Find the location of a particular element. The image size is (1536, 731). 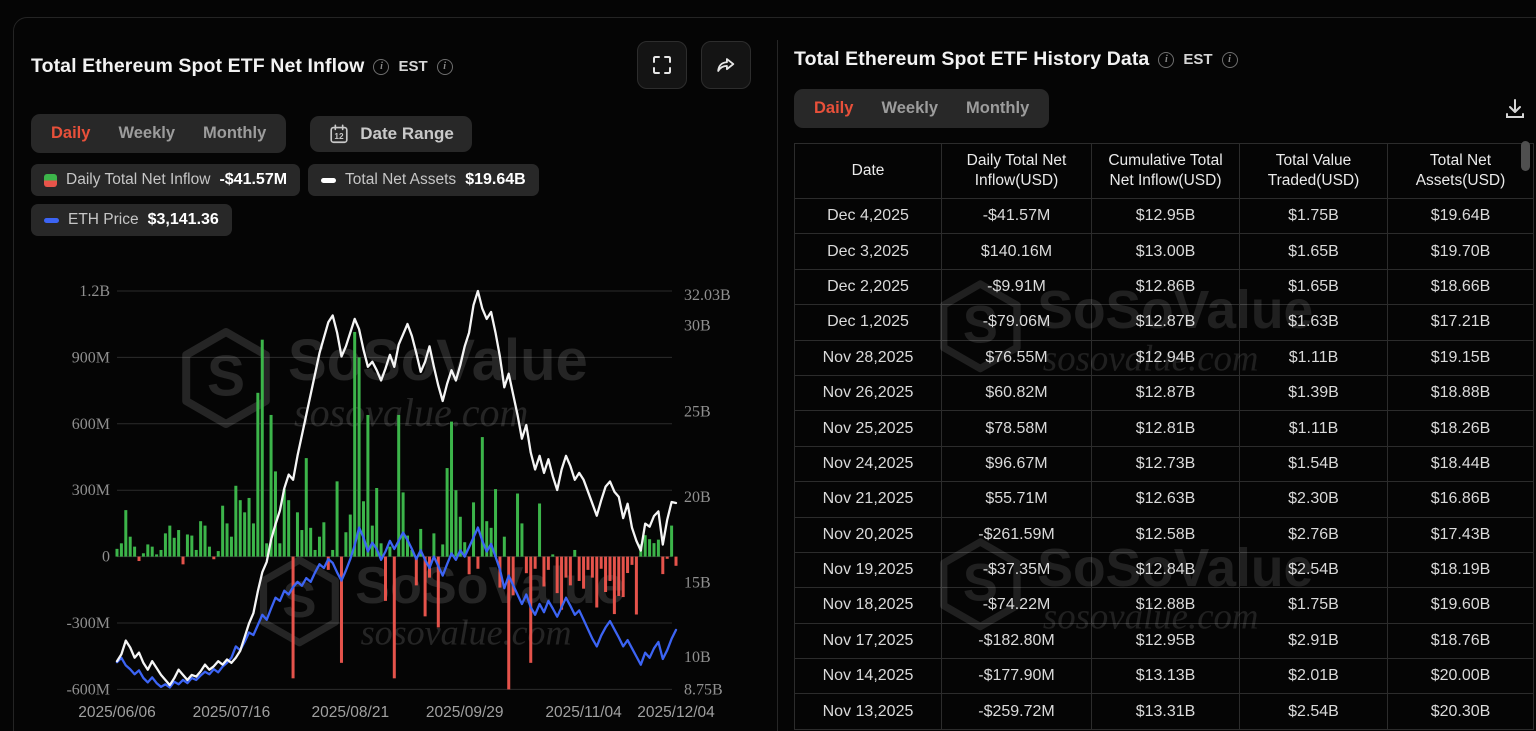

column-header: Total Value Traded(USD) is located at coordinates (1313, 171).